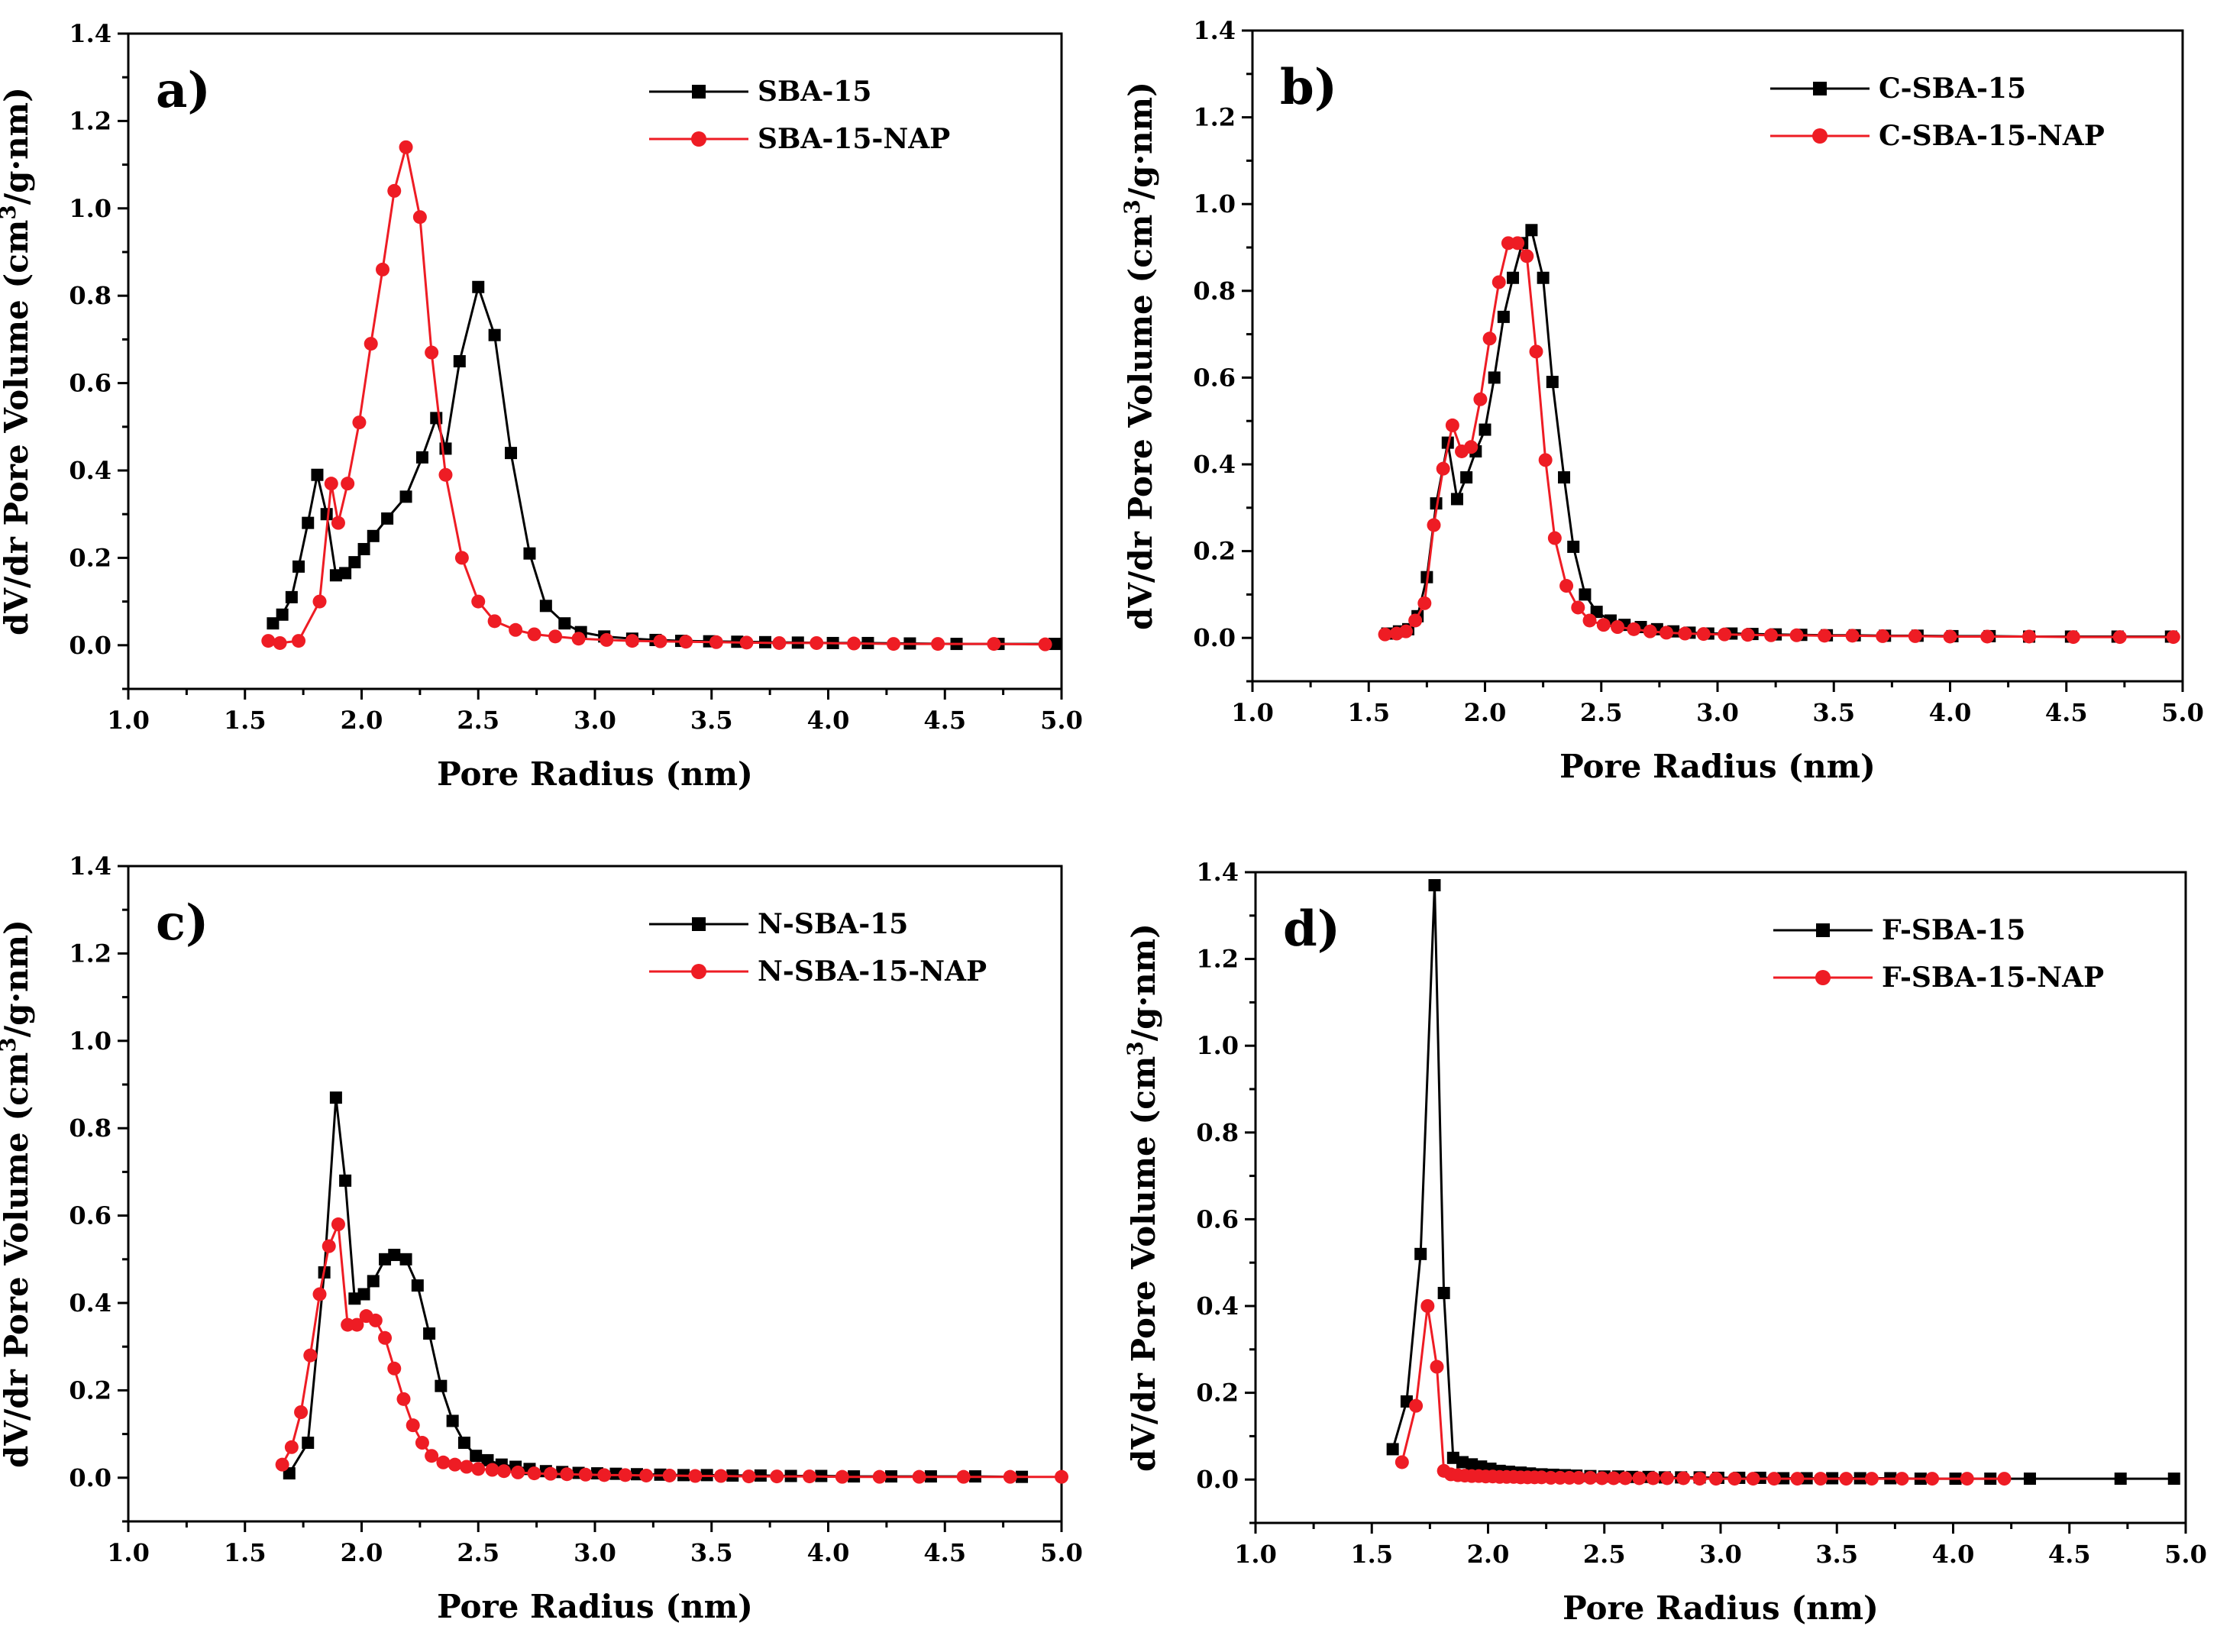  I want to click on series-c-sba-15-nap, so click(1779, 441).